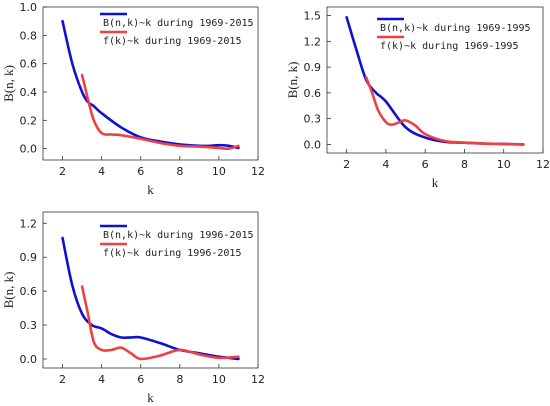 This screenshot has height=406, width=550. Describe the element at coordinates (172, 41) in the screenshot. I see `legend-label: f(k)~k during 1969-2015` at that location.